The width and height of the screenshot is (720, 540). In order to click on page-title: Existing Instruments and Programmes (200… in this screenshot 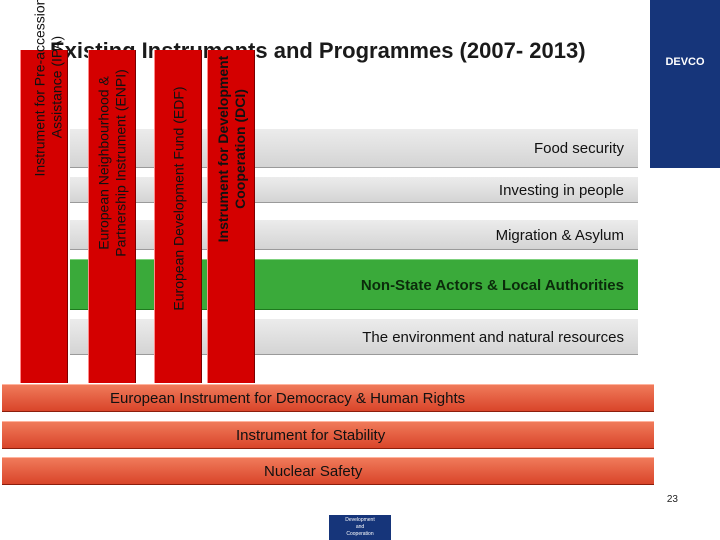, I will do `click(318, 50)`.